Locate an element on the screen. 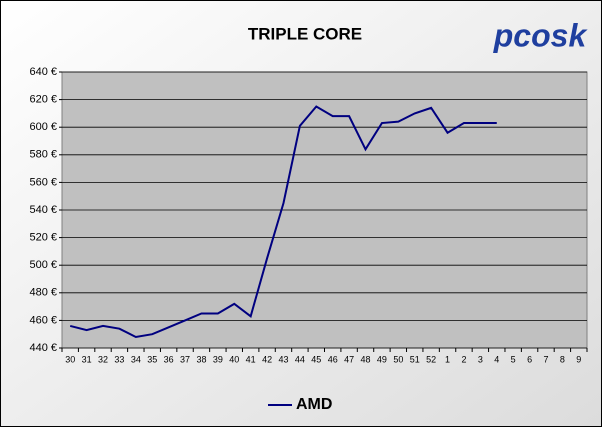 The width and height of the screenshot is (603, 433). x-tick-label: 50 is located at coordinates (398, 359).